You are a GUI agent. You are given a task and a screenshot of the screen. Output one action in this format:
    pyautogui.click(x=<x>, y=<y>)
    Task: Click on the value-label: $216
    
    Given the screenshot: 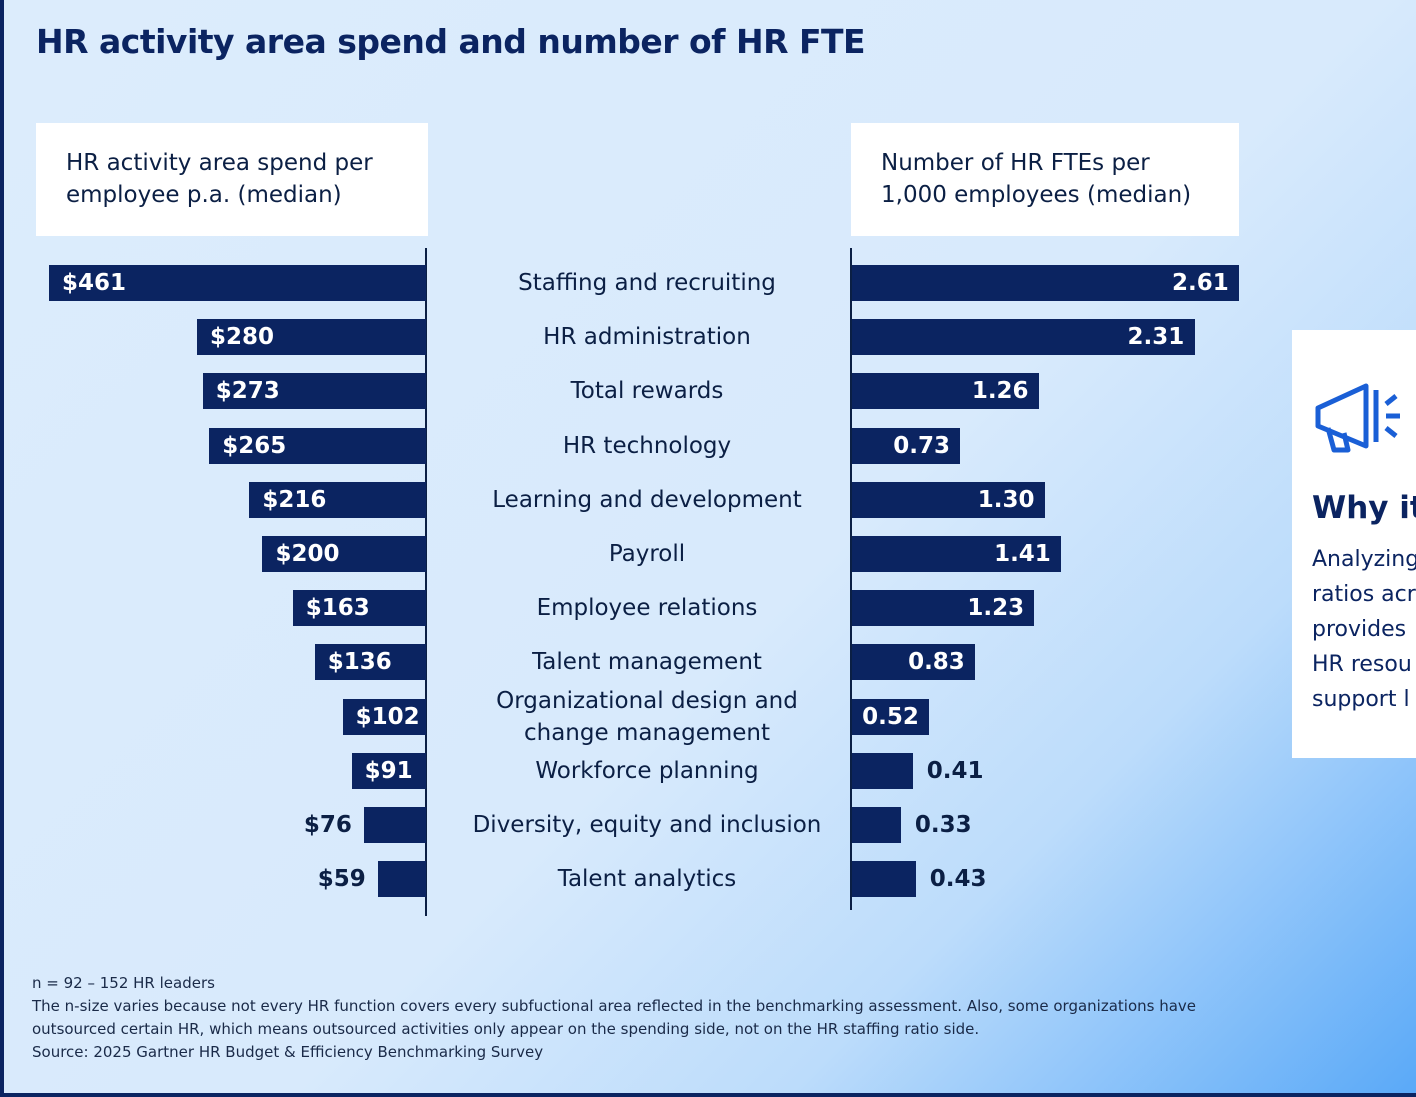 What is the action you would take?
    pyautogui.click(x=294, y=499)
    